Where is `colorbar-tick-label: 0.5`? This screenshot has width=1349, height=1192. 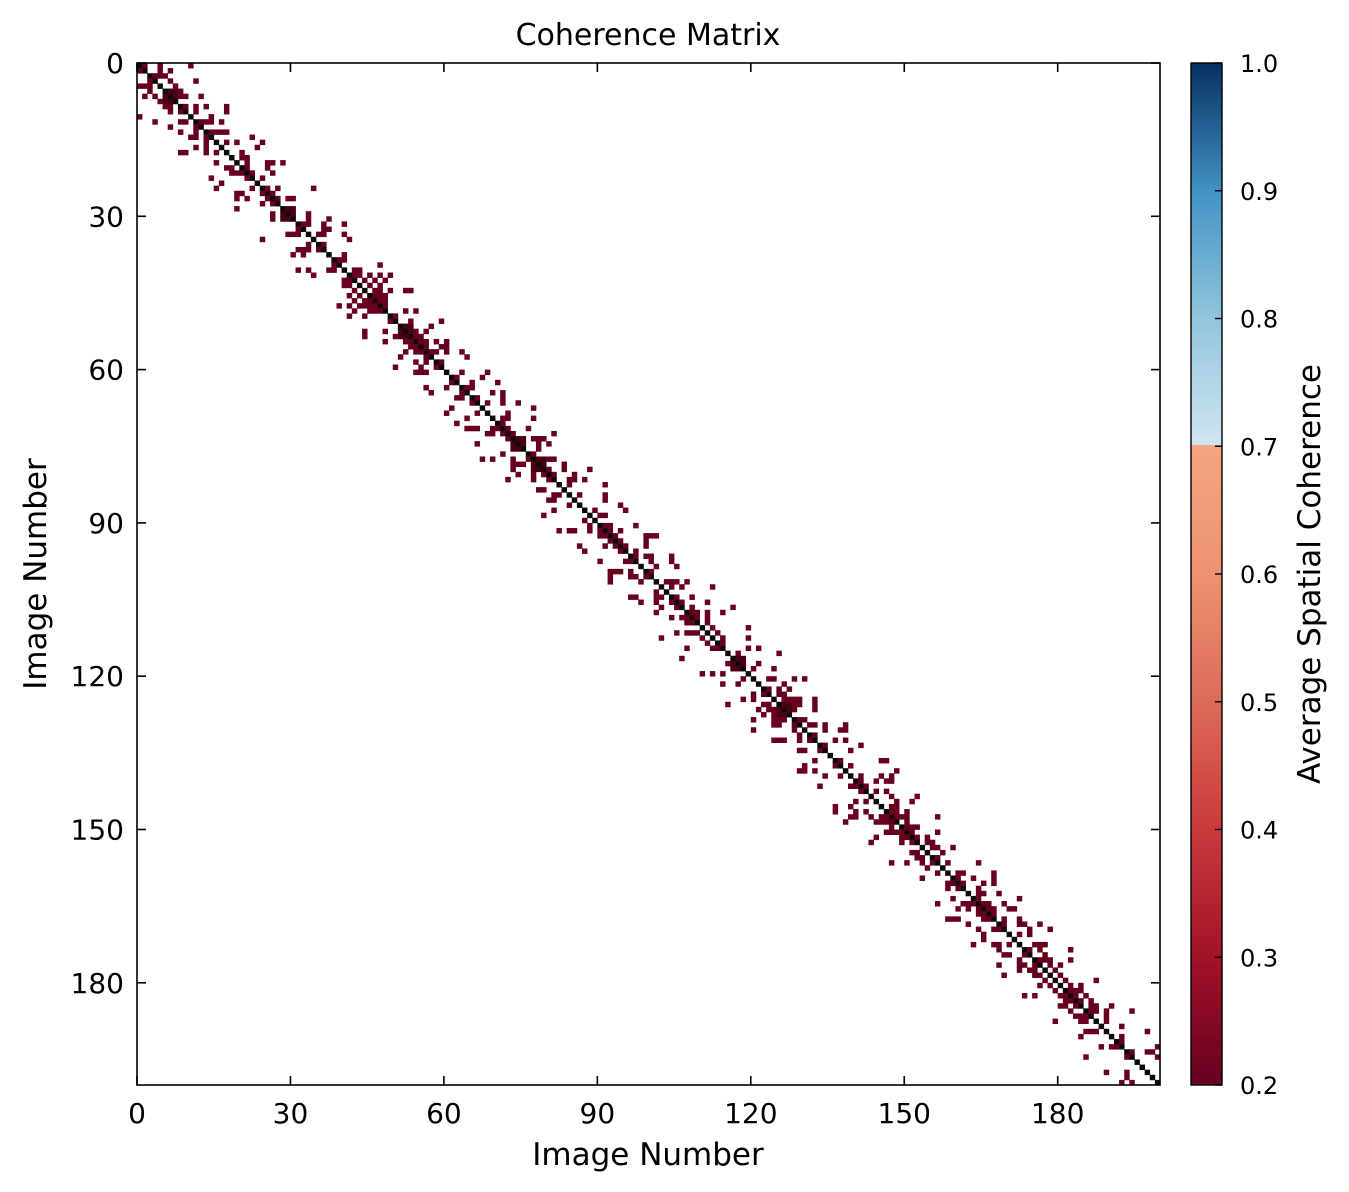 colorbar-tick-label: 0.5 is located at coordinates (1259, 703).